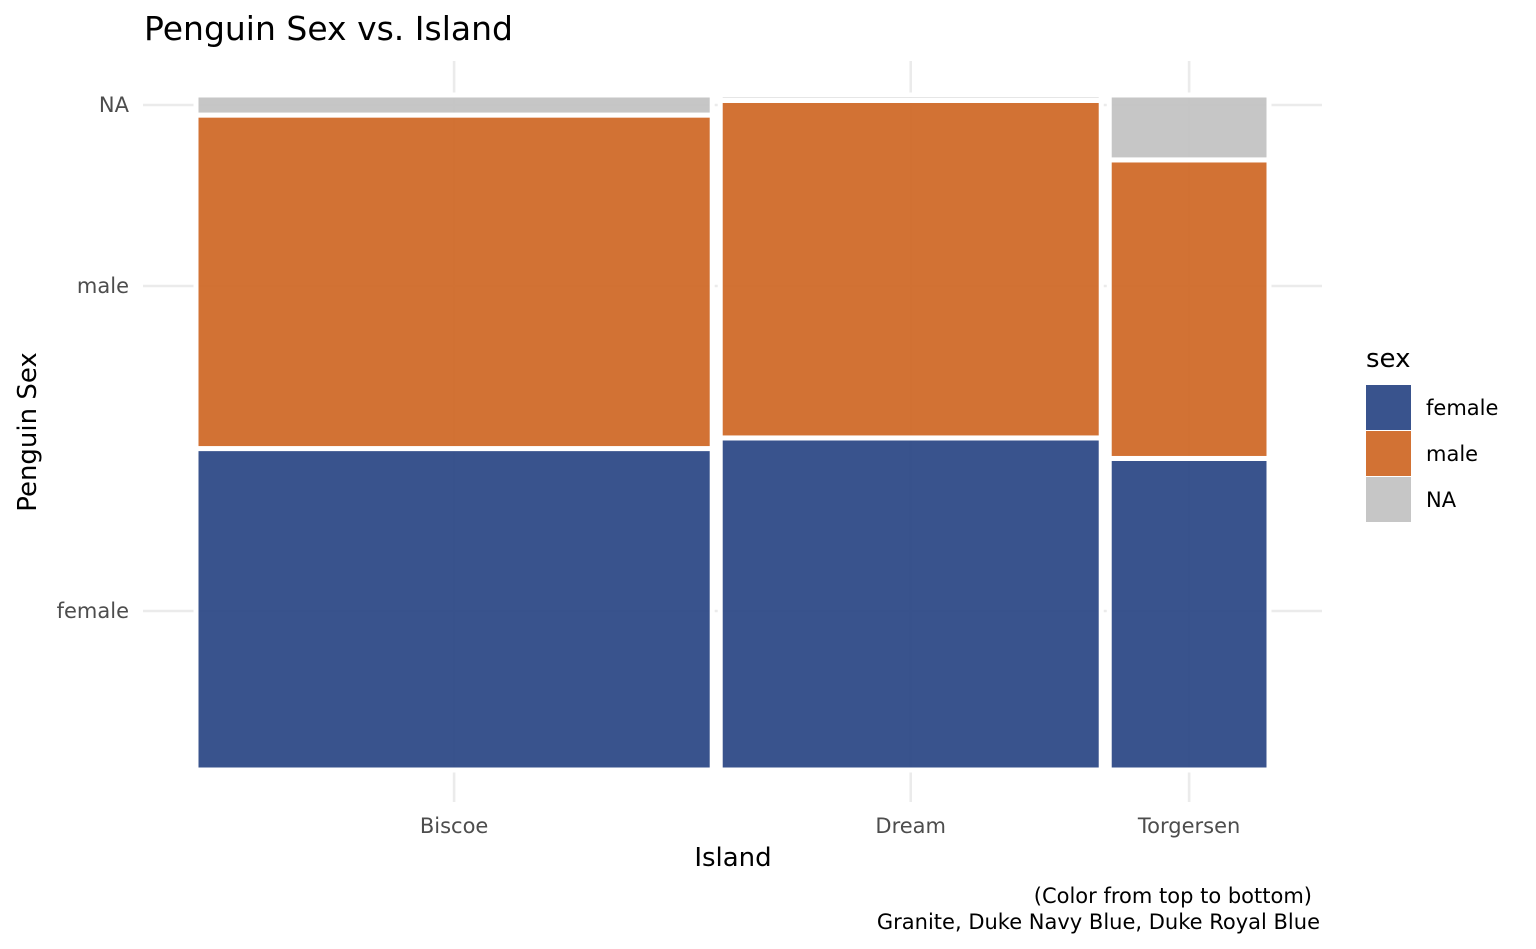  I want to click on x-tick-biscoe: Biscoe, so click(454, 826).